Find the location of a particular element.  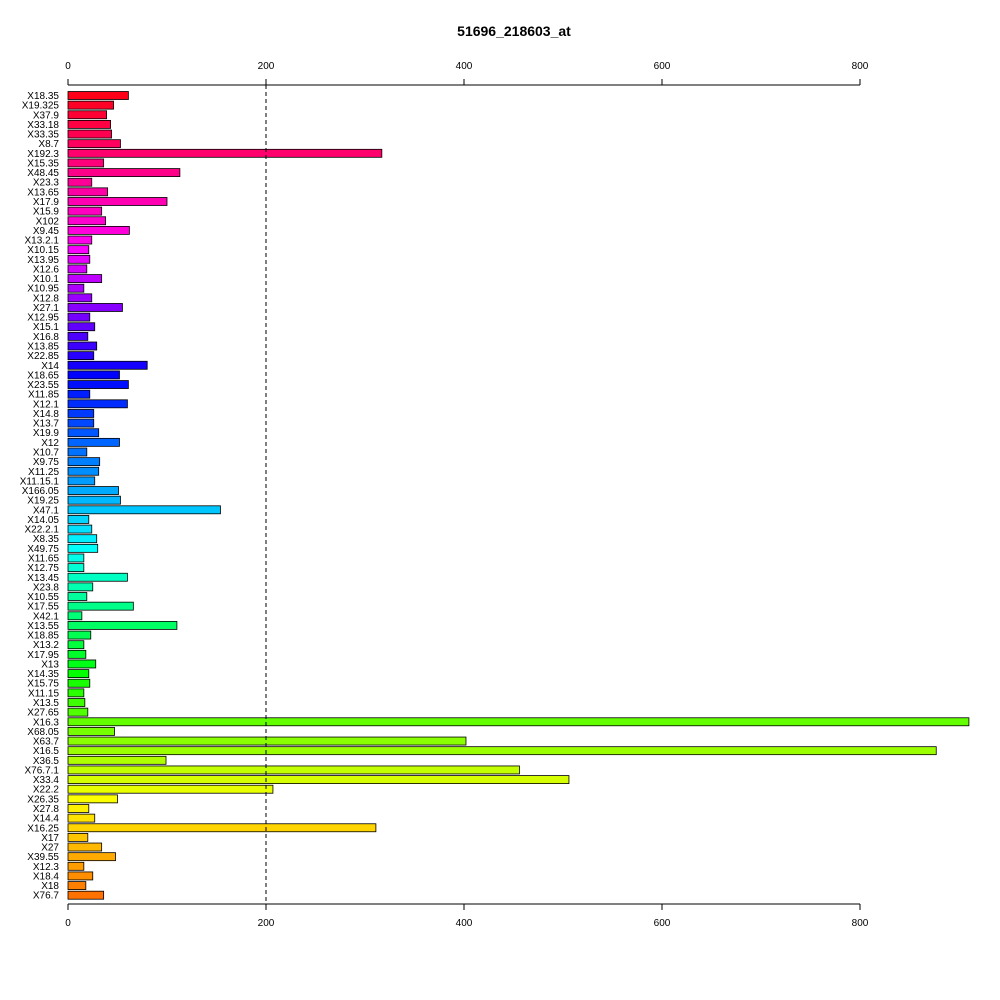

category-label: X15.35 is located at coordinates (43, 163).